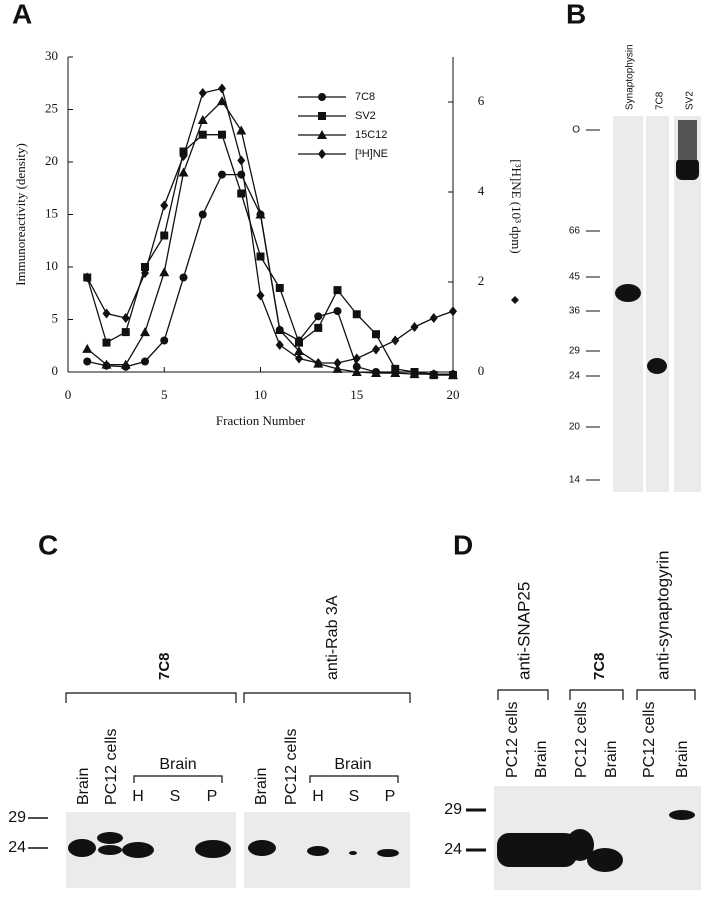 The width and height of the screenshot is (704, 899). I want to click on y-tick-label: 0, so click(55, 370).